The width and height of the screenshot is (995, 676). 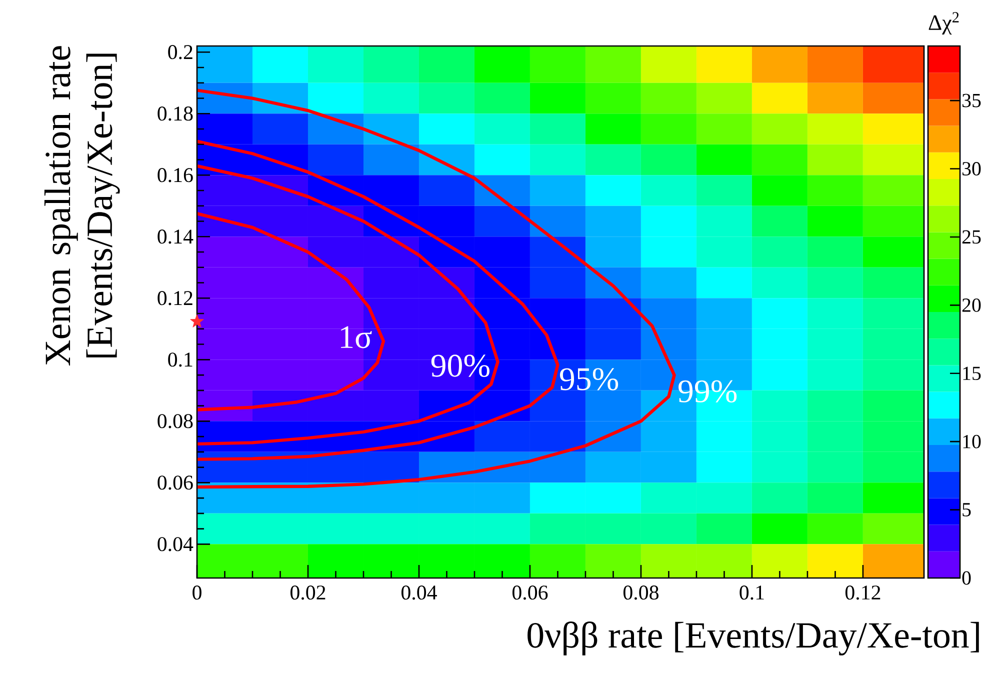 What do you see at coordinates (640, 593) in the screenshot?
I see `x-tick-label: 0.08` at bounding box center [640, 593].